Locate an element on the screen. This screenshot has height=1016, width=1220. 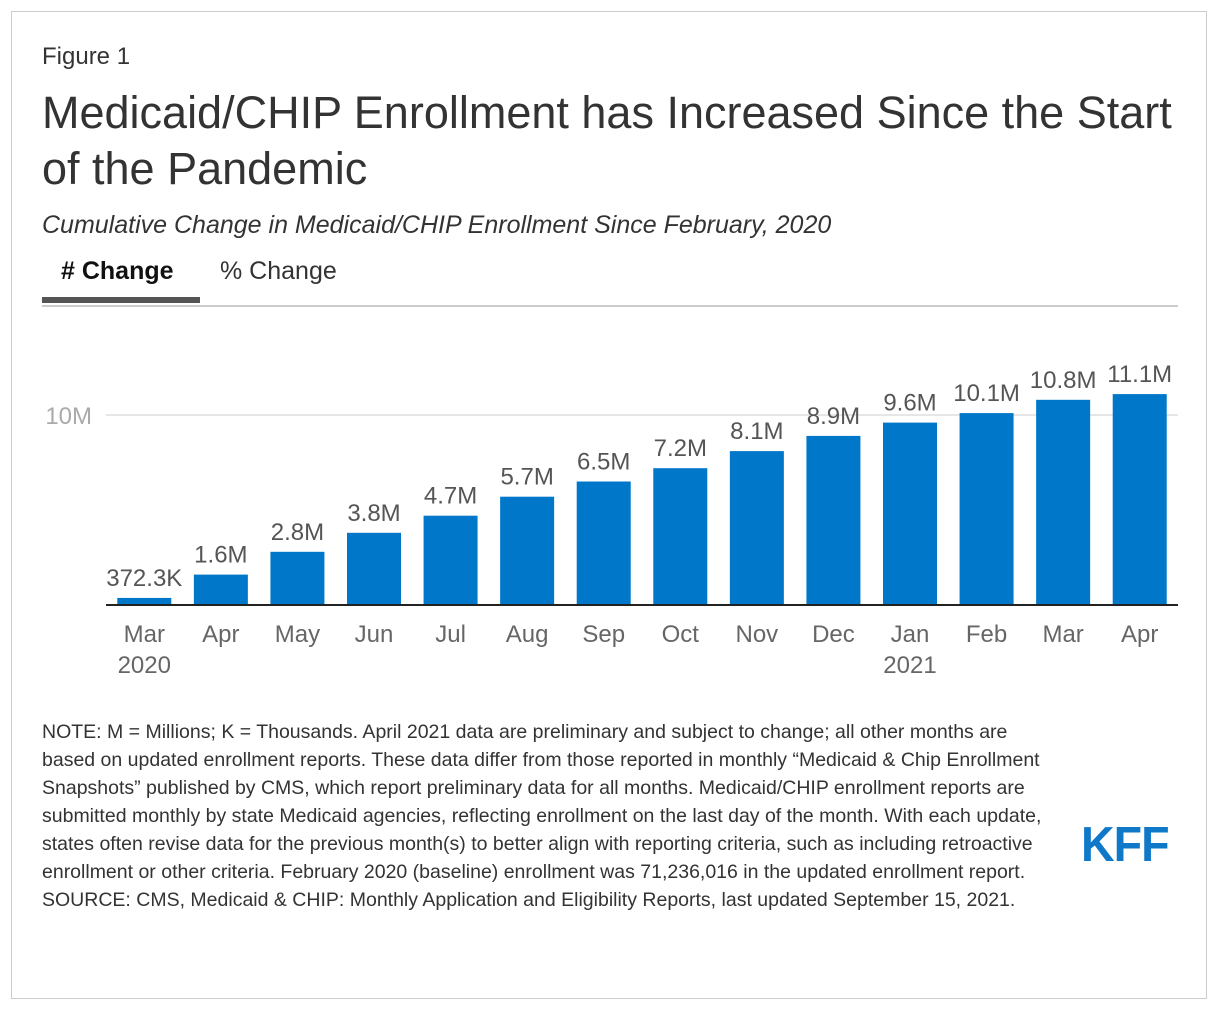
data-label: 8.1M is located at coordinates (756, 431).